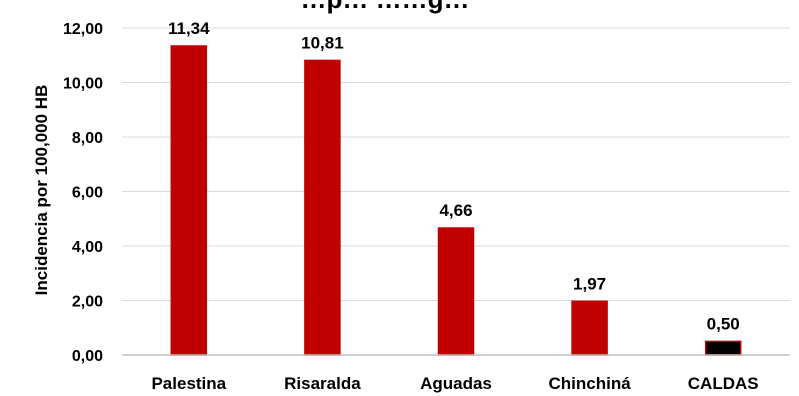 This screenshot has width=799, height=396. What do you see at coordinates (723, 383) in the screenshot?
I see `x-category-label: CALDAS` at bounding box center [723, 383].